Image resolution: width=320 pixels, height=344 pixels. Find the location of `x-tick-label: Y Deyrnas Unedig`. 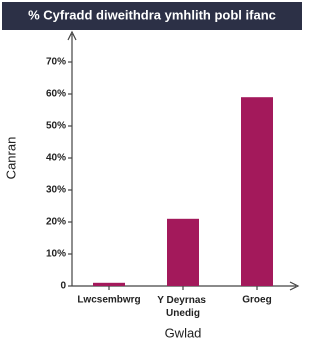

x-tick-label: Y Deyrnas Unedig is located at coordinates (183, 307).